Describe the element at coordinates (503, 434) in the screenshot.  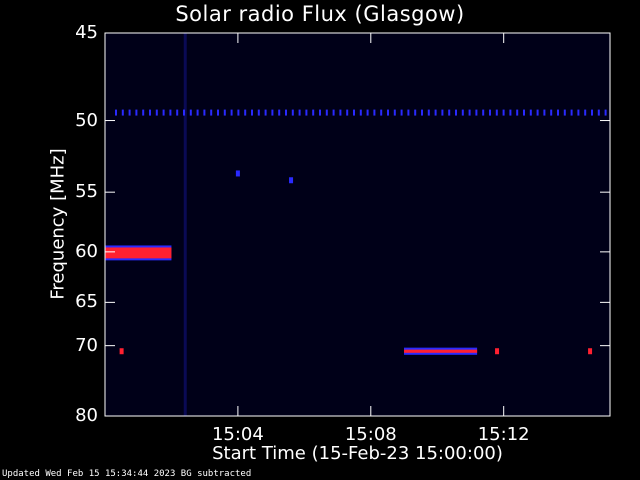
I see `x-tick-label: 15:12` at that location.